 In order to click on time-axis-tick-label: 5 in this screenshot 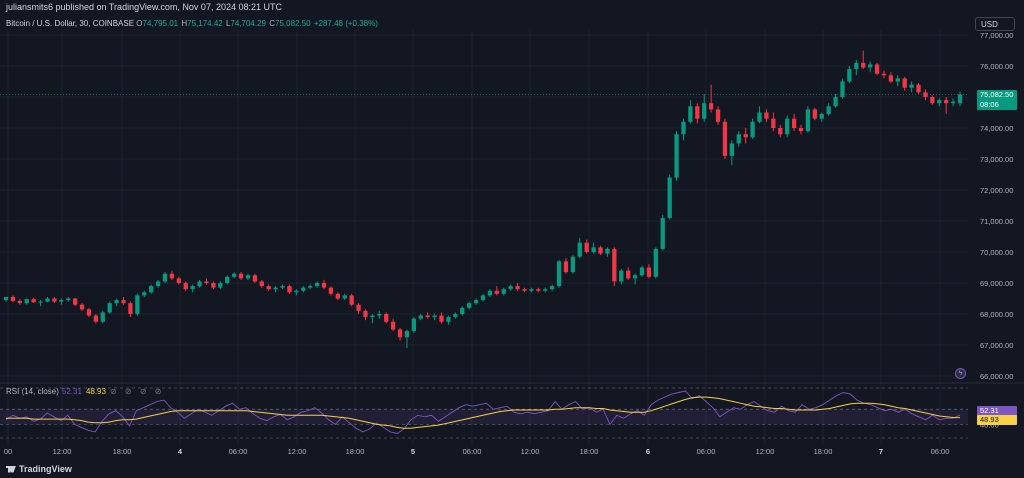, I will do `click(413, 451)`.